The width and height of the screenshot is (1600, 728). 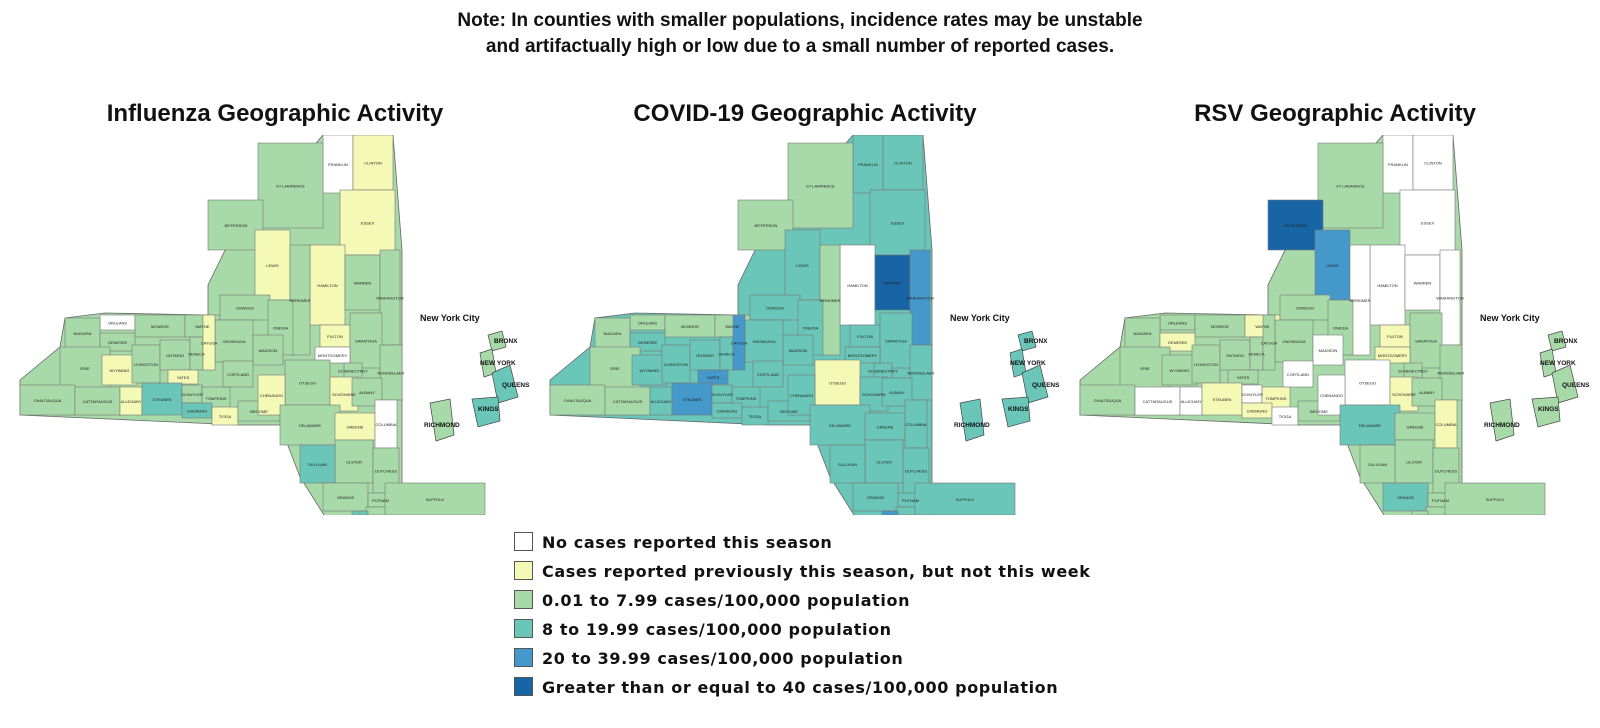 I want to click on county-label: ORLEANS, so click(x=647, y=323).